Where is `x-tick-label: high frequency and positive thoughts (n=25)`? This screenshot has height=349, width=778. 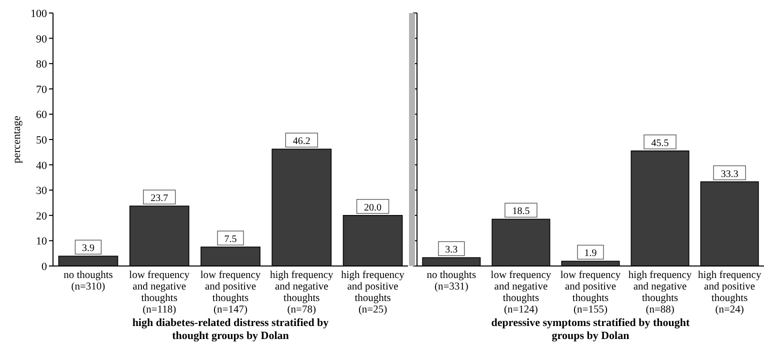
x-tick-label: high frequency and positive thoughts (n=25) is located at coordinates (373, 293).